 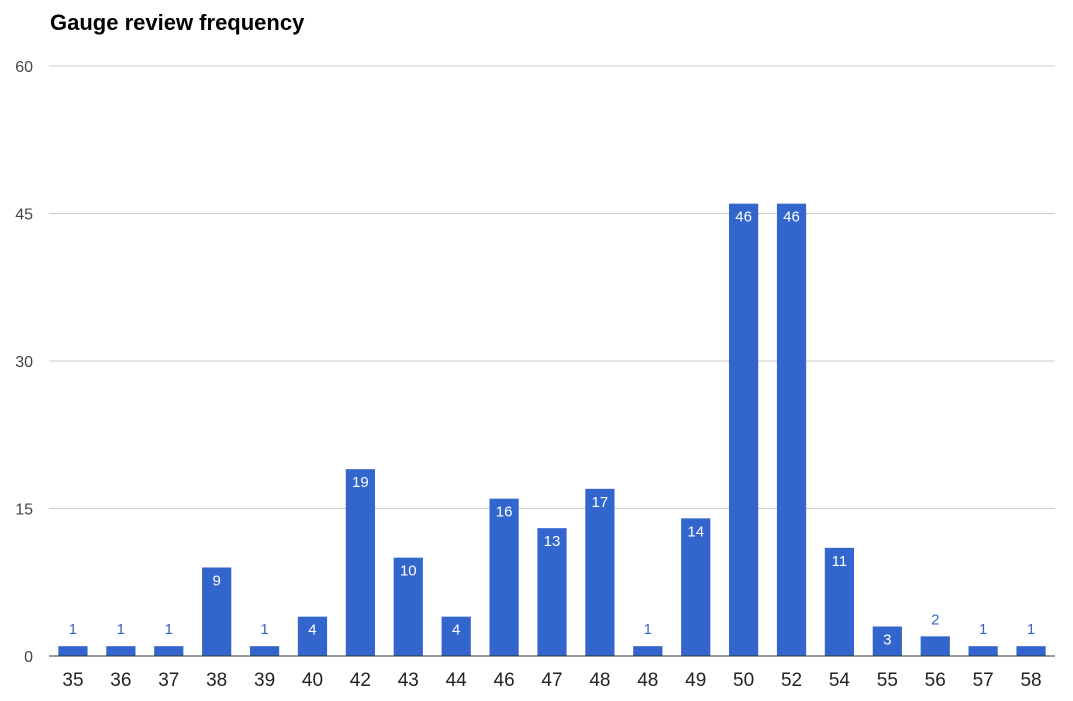 I want to click on x-tick-label: 52, so click(x=791, y=680).